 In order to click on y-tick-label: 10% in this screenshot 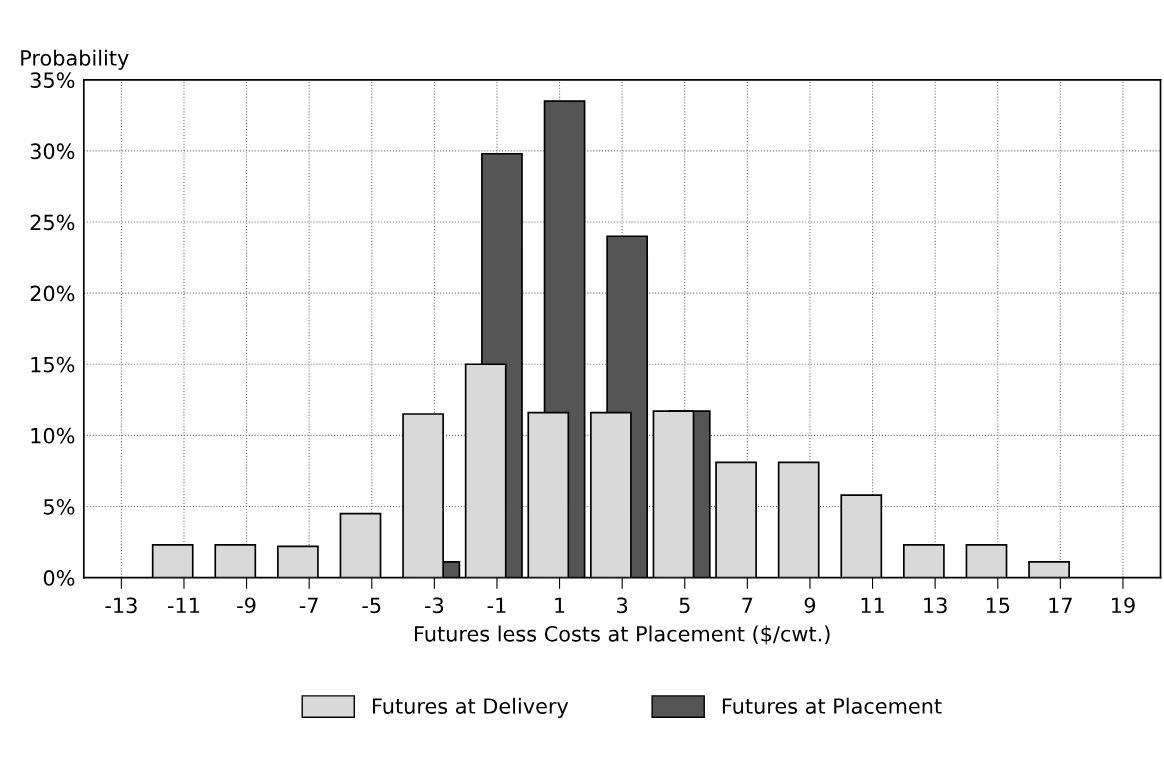, I will do `click(53, 435)`.